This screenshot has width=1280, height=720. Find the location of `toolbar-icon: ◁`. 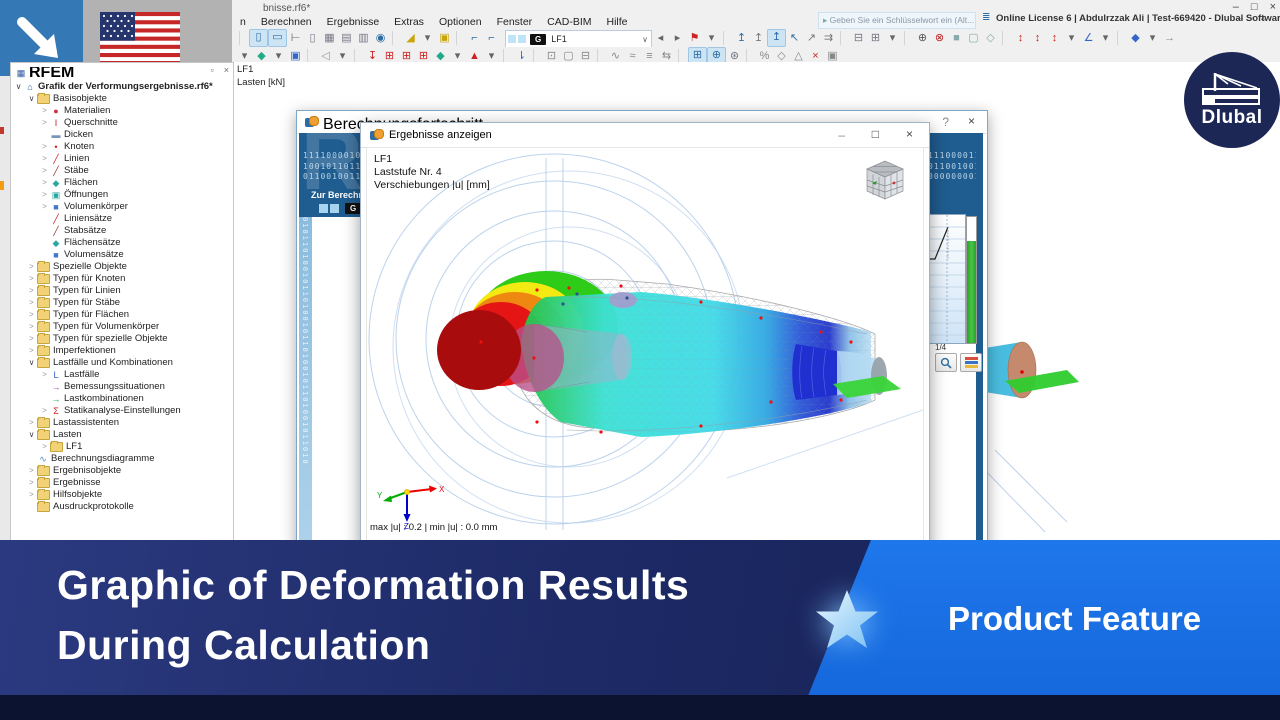

toolbar-icon: ◁ is located at coordinates (325, 56).